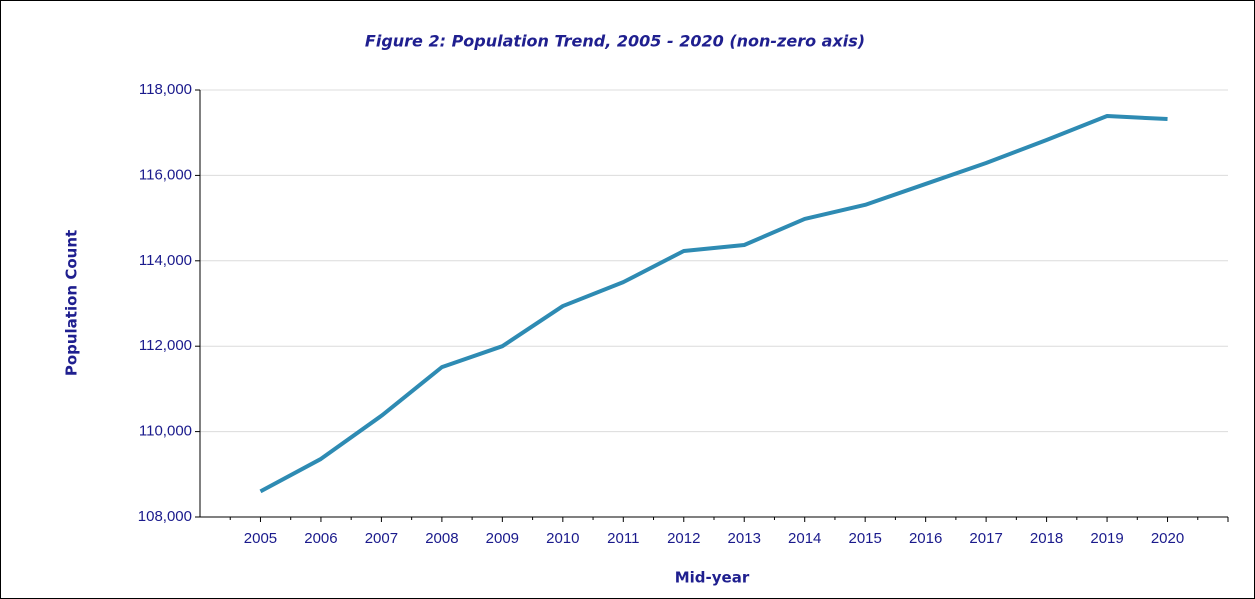  Describe the element at coordinates (744, 538) in the screenshot. I see `x-tick-label: 2013` at that location.